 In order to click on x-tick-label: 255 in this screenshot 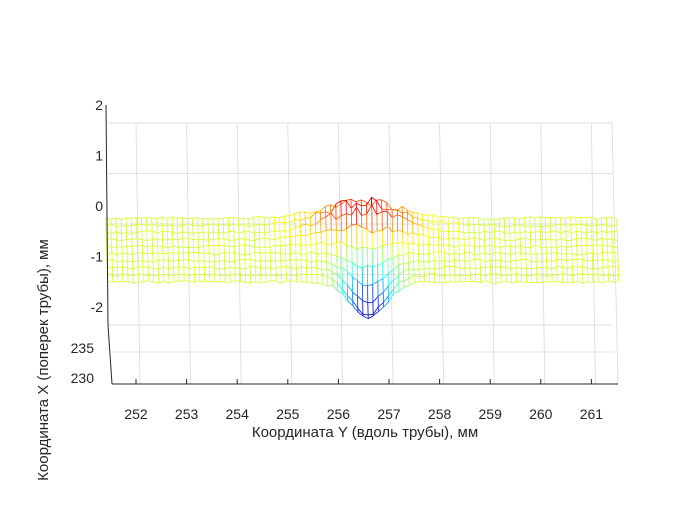, I will do `click(288, 414)`.